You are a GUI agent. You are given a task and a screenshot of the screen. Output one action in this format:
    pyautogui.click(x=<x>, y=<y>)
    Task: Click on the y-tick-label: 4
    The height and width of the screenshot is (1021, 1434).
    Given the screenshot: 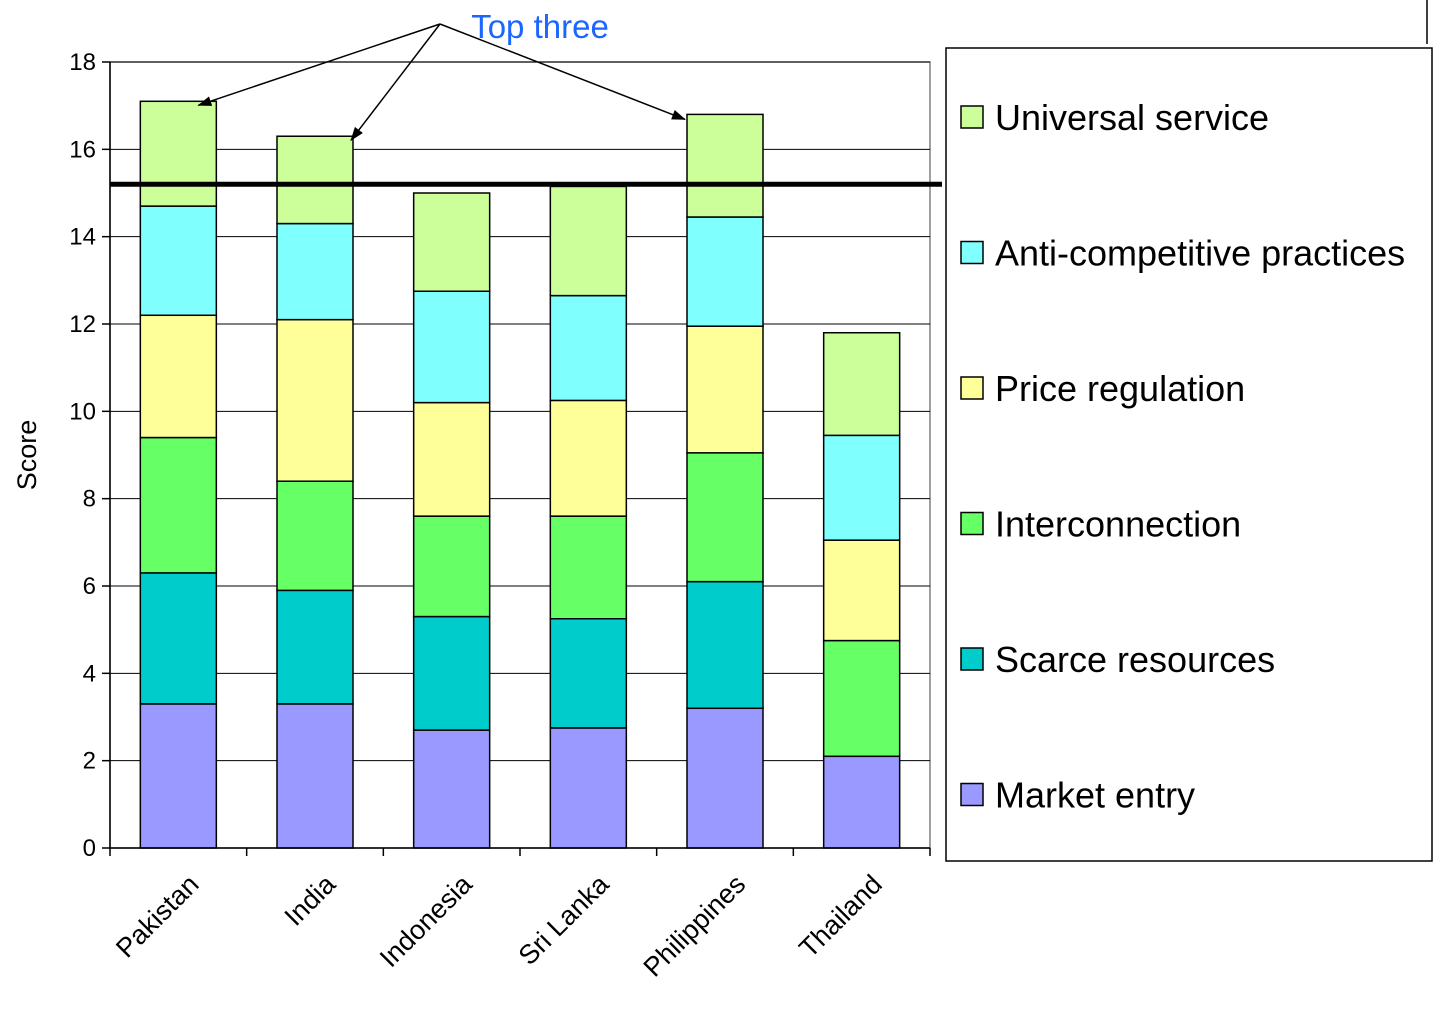 What is the action you would take?
    pyautogui.click(x=89, y=673)
    